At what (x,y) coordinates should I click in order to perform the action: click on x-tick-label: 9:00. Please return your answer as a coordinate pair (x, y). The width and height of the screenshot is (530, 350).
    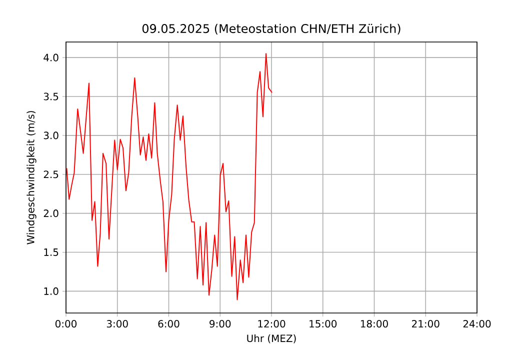
    Looking at the image, I should click on (220, 324).